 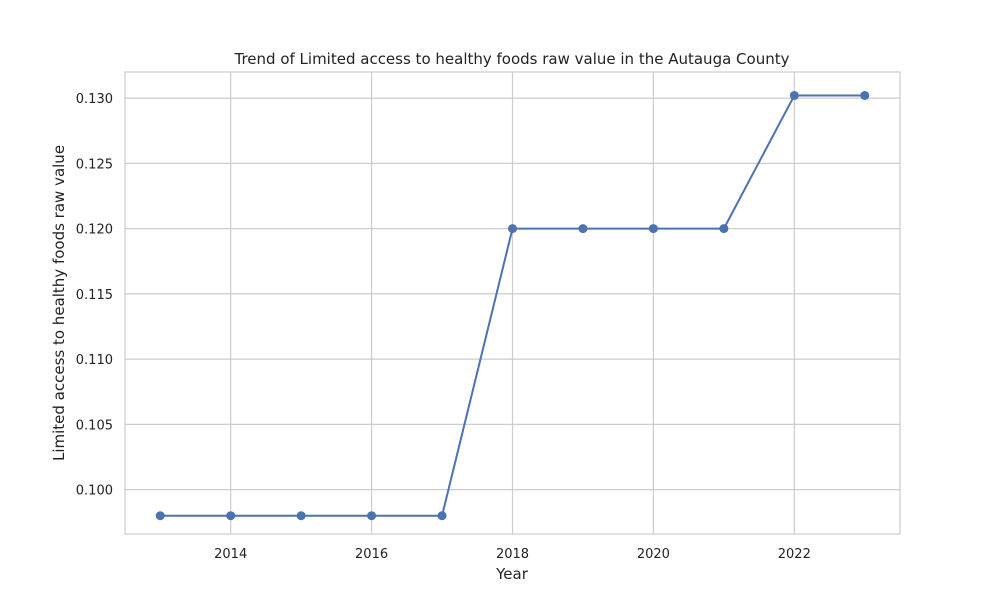 I want to click on y-tick-label: 0.125, so click(x=94, y=164).